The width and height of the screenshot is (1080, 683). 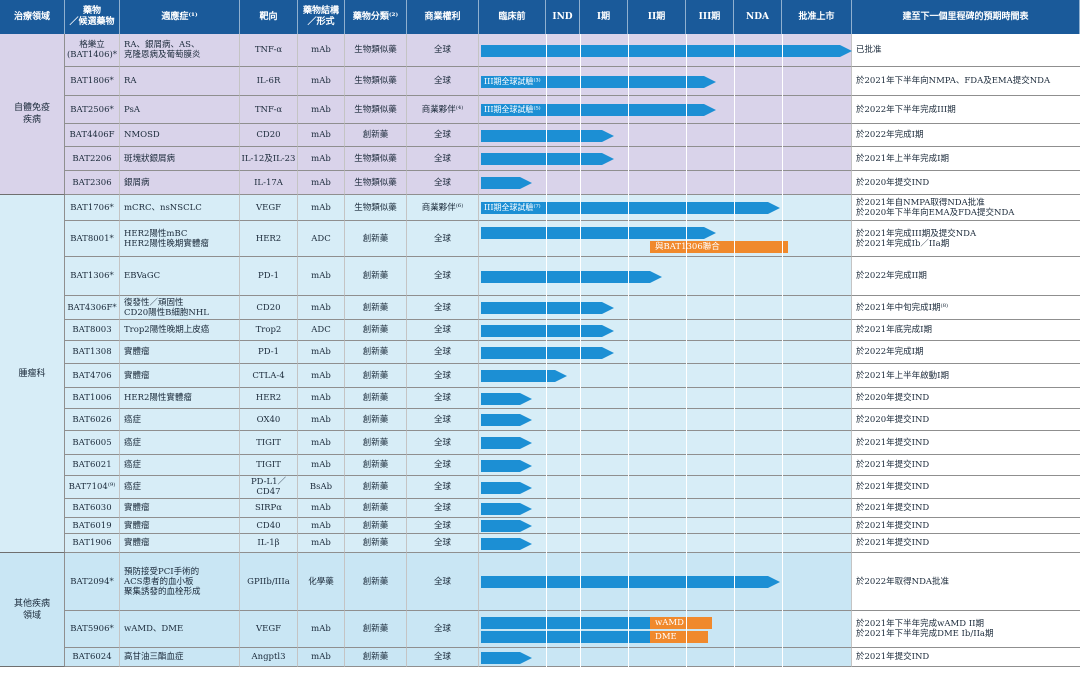 I want to click on cell-drug: BAT2506*, so click(x=92, y=110).